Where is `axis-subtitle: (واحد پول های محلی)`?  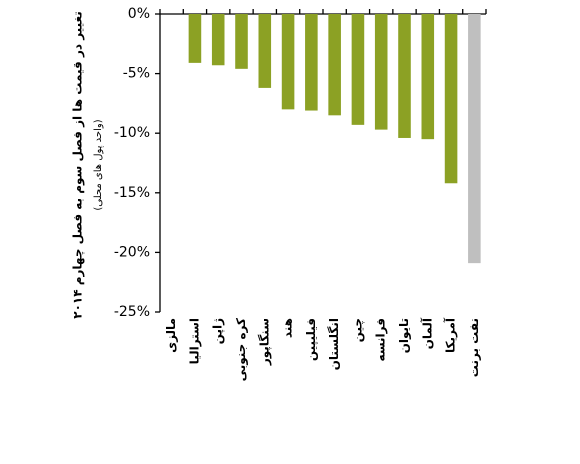
axis-subtitle: (واحد پول های محلی) is located at coordinates (98, 164).